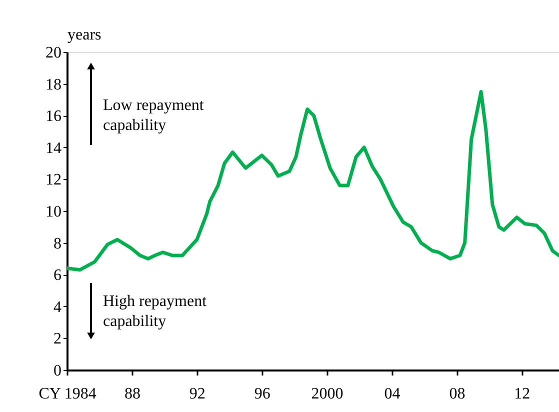  I want to click on x-tick-label: 04, so click(392, 394).